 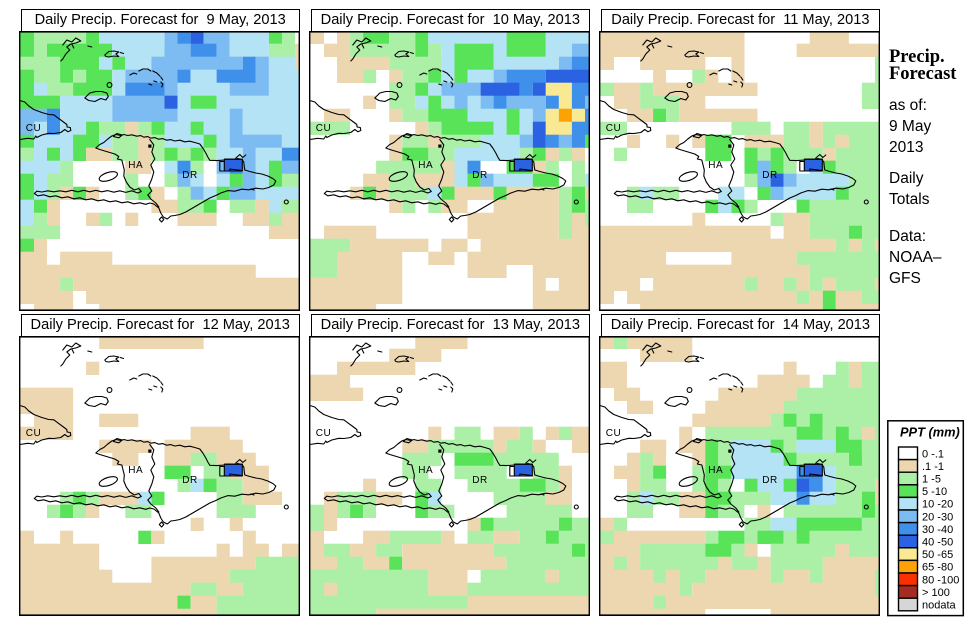 I want to click on svg-text: 1 -5, so click(x=931, y=480).